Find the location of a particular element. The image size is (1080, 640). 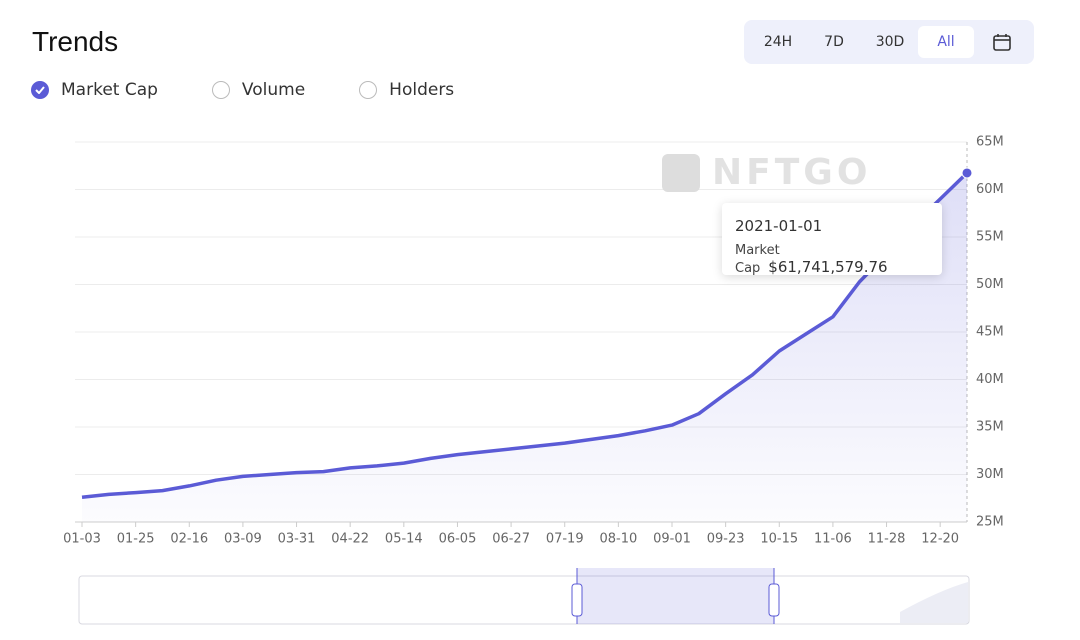

calendar-button is located at coordinates (1002, 42).